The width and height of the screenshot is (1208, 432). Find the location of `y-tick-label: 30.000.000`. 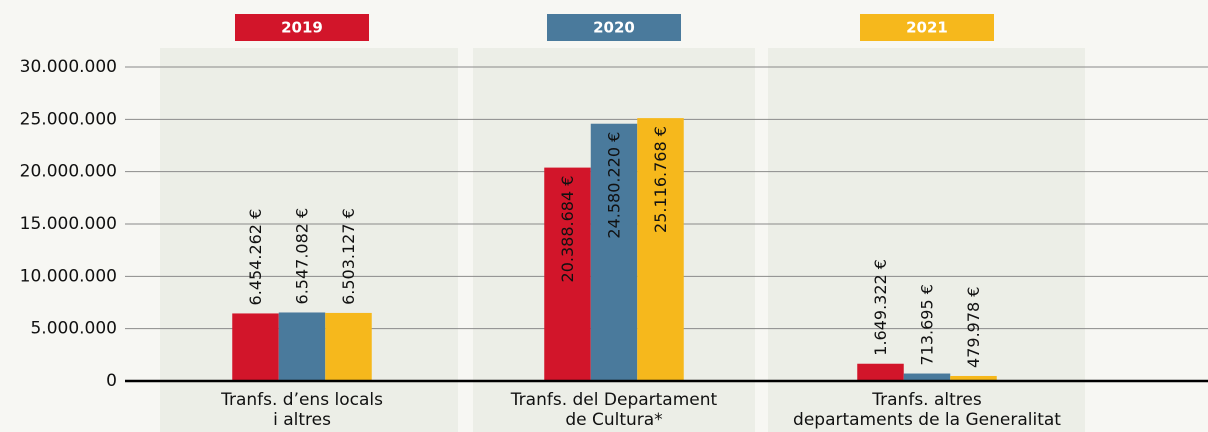

y-tick-label: 30.000.000 is located at coordinates (68, 67).